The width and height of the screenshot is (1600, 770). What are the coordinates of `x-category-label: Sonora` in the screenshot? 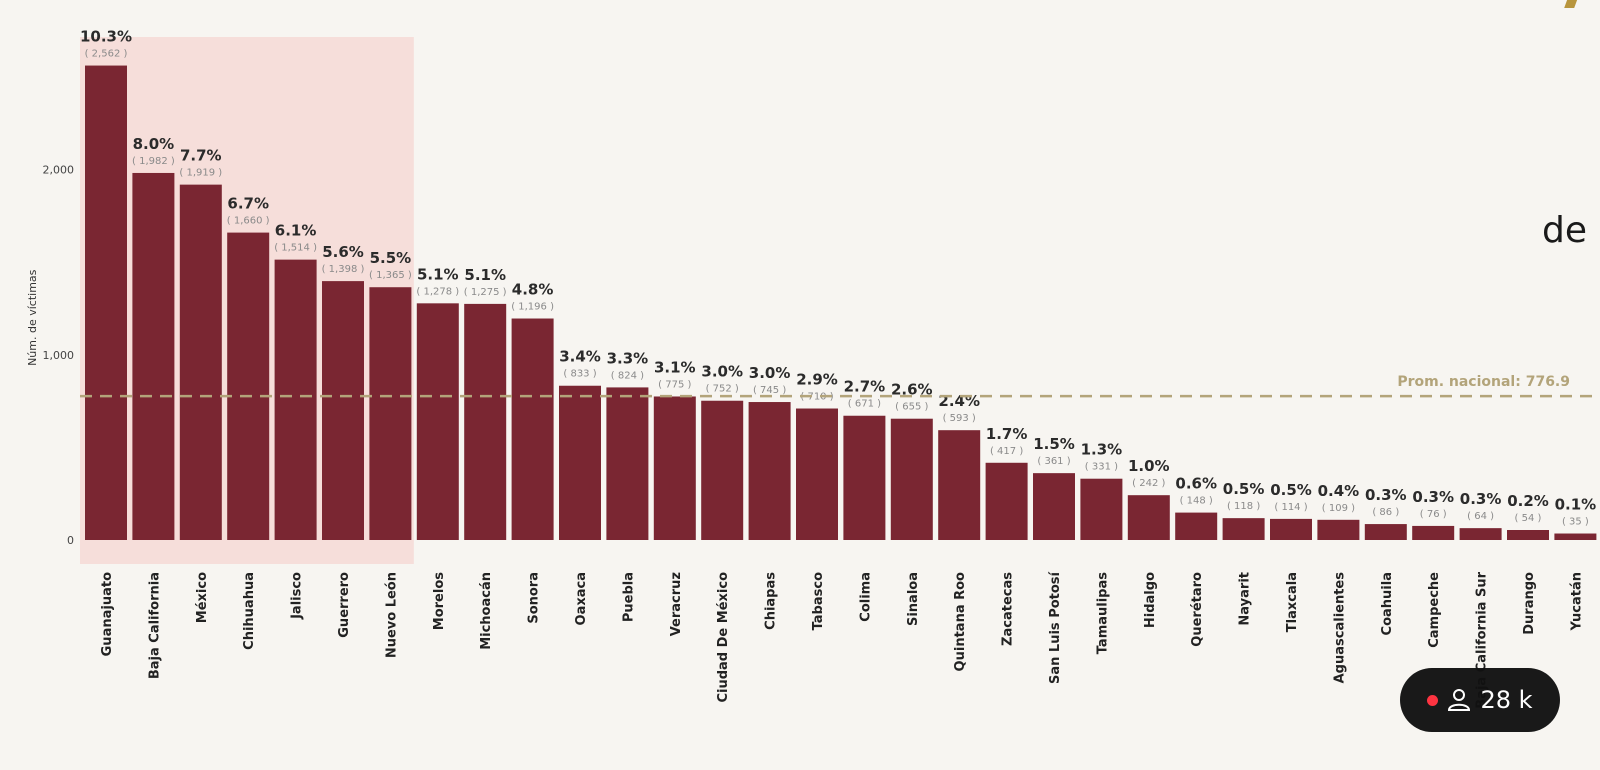 It's located at (534, 598).